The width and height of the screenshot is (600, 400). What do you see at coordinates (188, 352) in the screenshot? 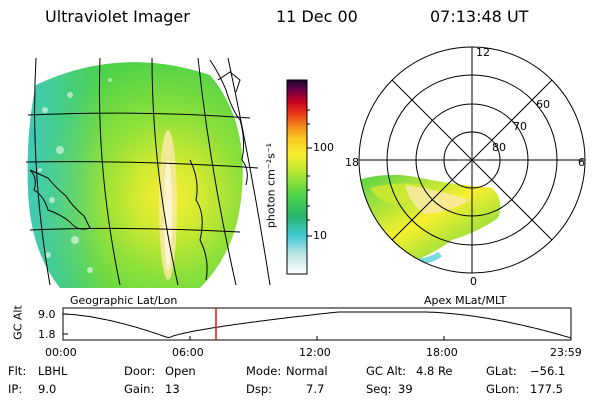
I see `timeline-xtick-1: 06:00` at bounding box center [188, 352].